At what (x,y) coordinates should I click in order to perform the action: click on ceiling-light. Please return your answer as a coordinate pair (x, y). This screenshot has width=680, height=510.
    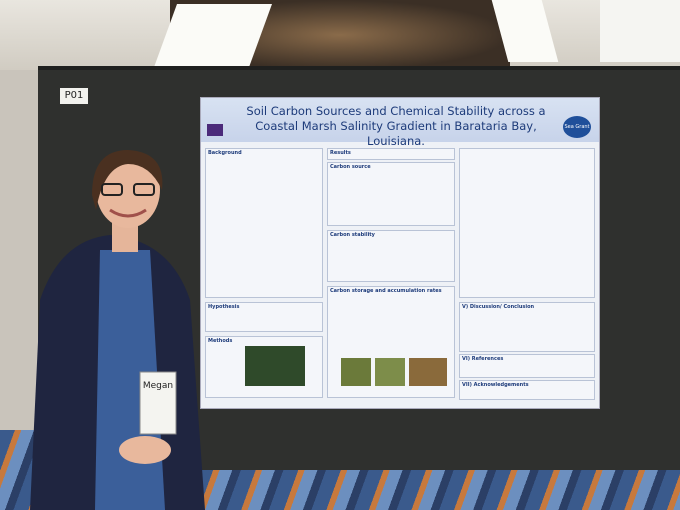
    Looking at the image, I should click on (640, 31).